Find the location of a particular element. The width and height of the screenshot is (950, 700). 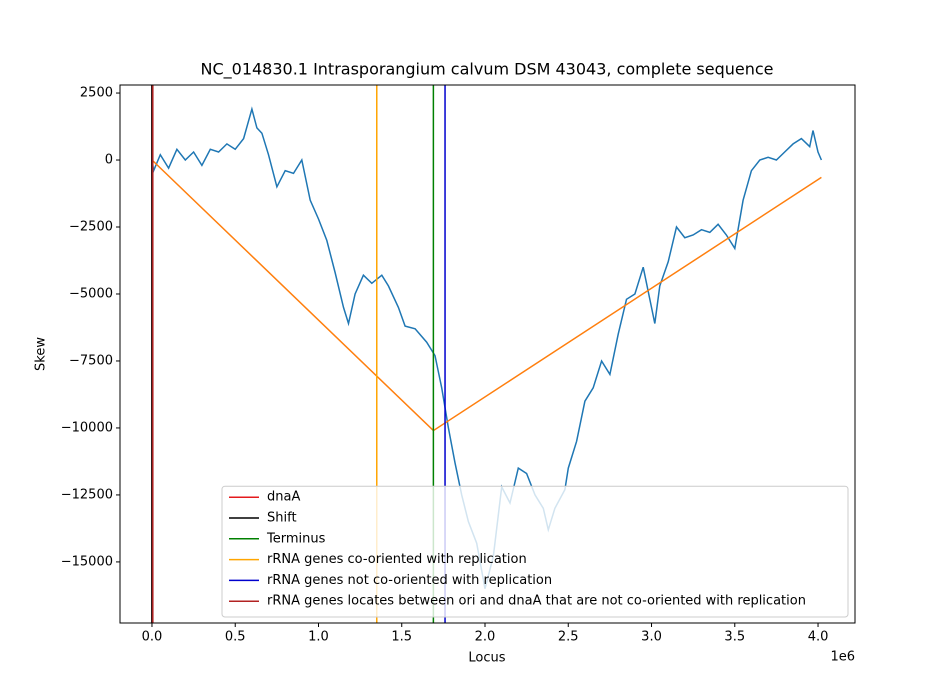

y-tick-label: 2500 is located at coordinates (96, 93).